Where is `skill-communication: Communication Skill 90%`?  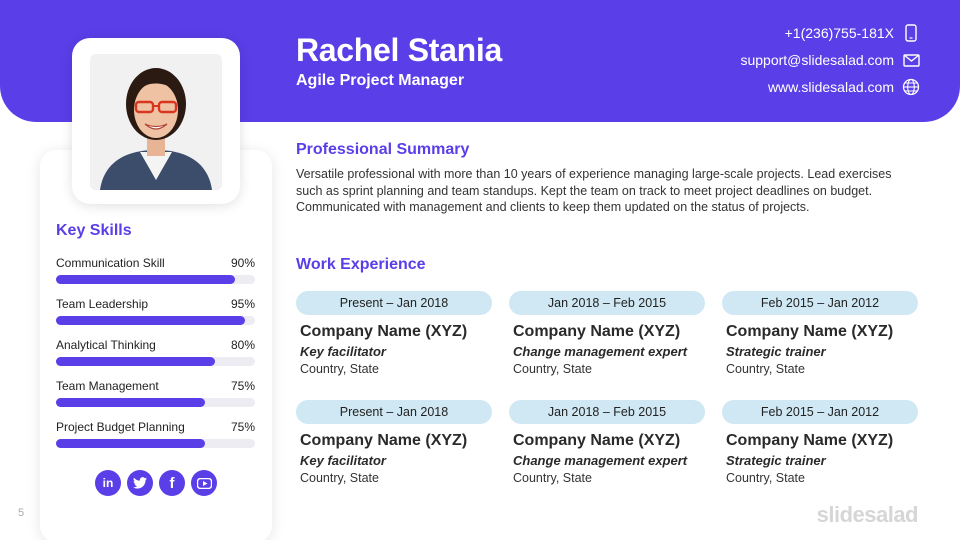
skill-communication: Communication Skill 90% is located at coordinates (155, 269).